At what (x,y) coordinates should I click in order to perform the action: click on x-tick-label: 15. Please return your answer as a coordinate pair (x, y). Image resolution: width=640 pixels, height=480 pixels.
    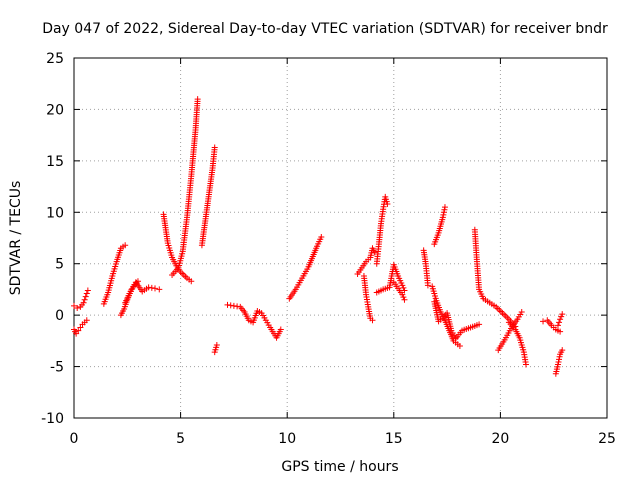
    Looking at the image, I should click on (394, 439).